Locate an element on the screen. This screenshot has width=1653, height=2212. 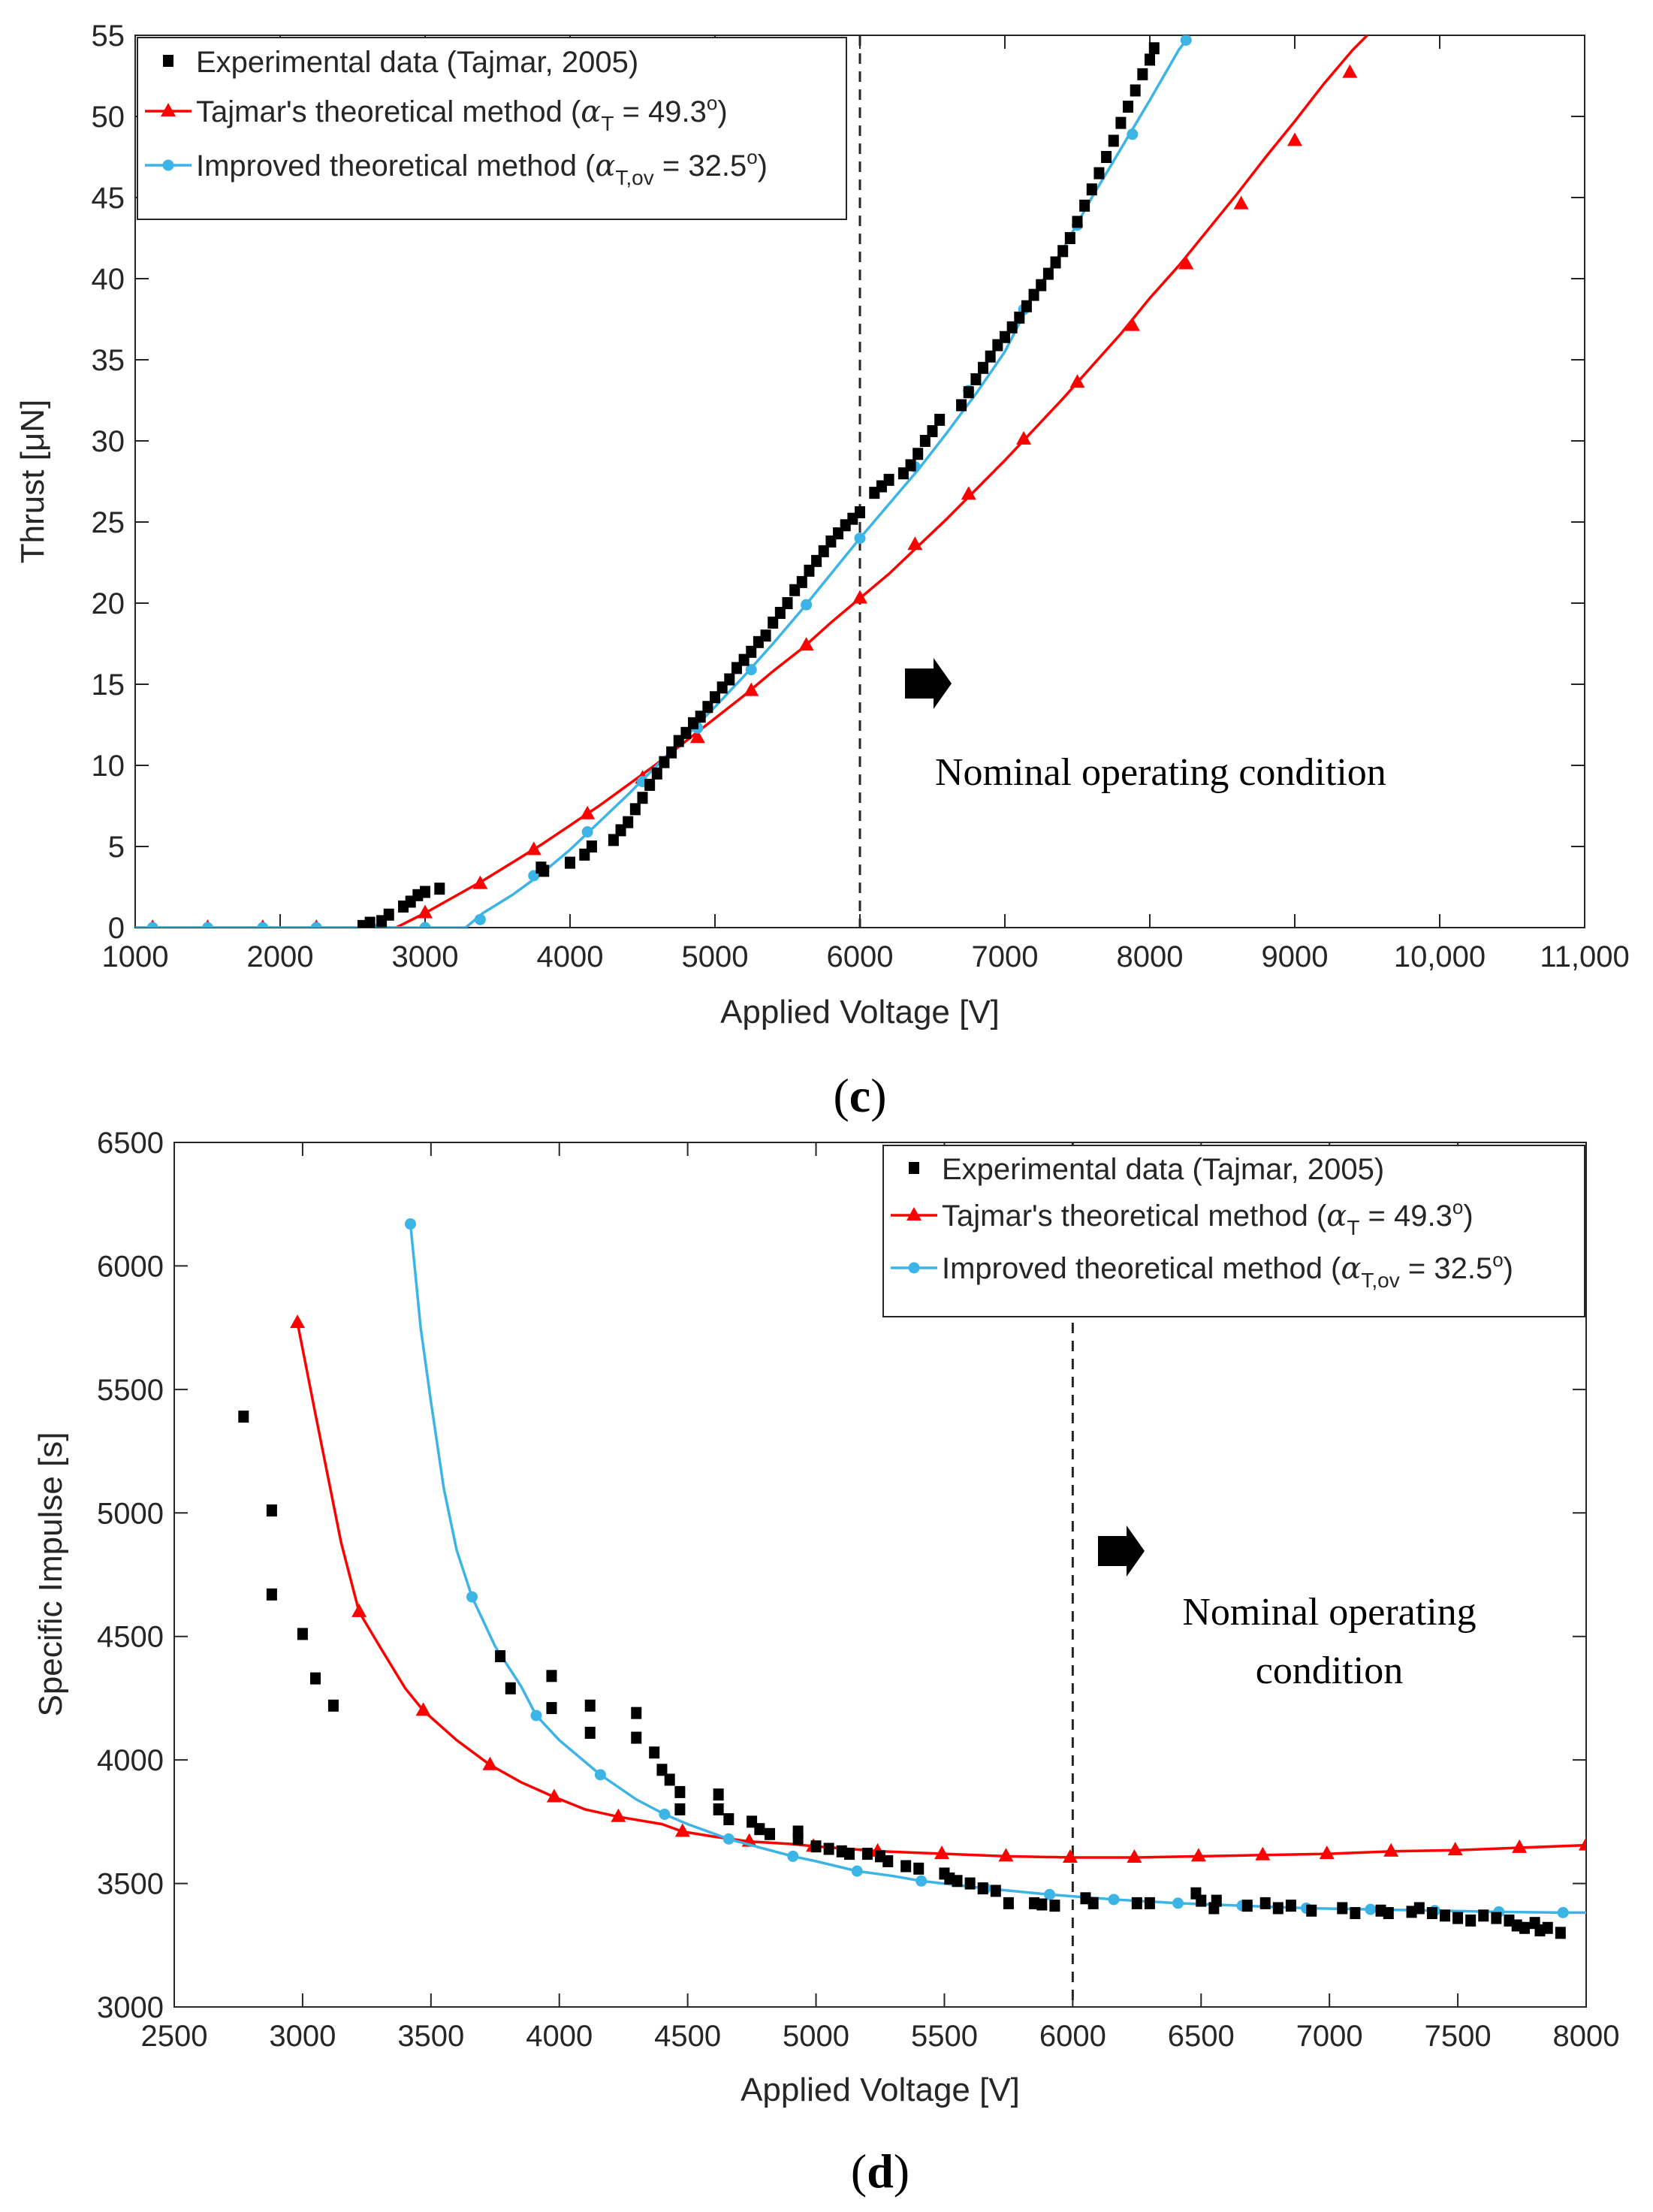
legend-experimental-label: Experimental data (Tajmar, 2005) is located at coordinates (417, 62).